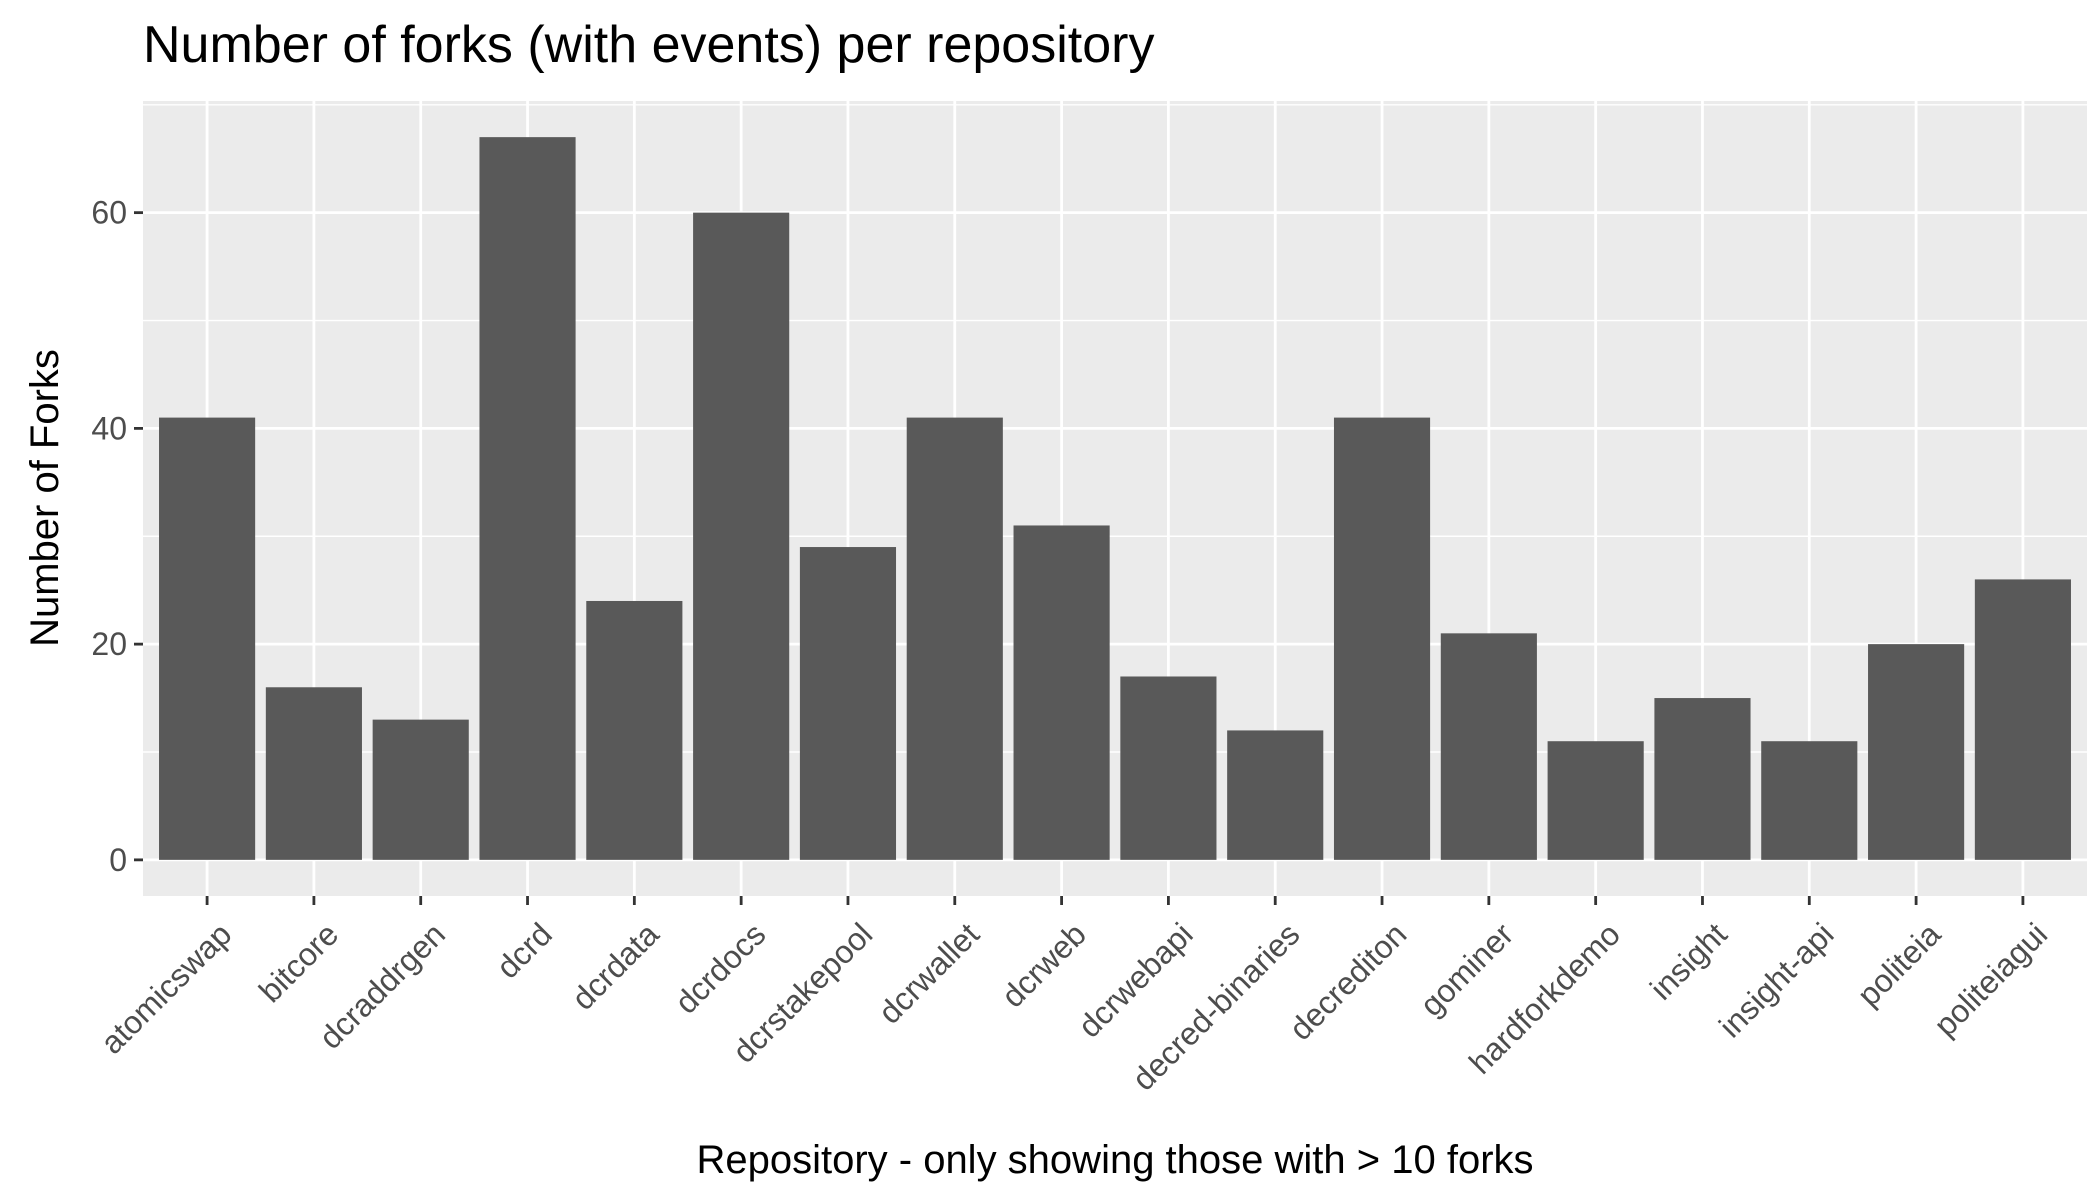 Image resolution: width=2100 pixels, height=1200 pixels. Describe the element at coordinates (720, 968) in the screenshot. I see `x-tick-label: dcrdocs` at that location.